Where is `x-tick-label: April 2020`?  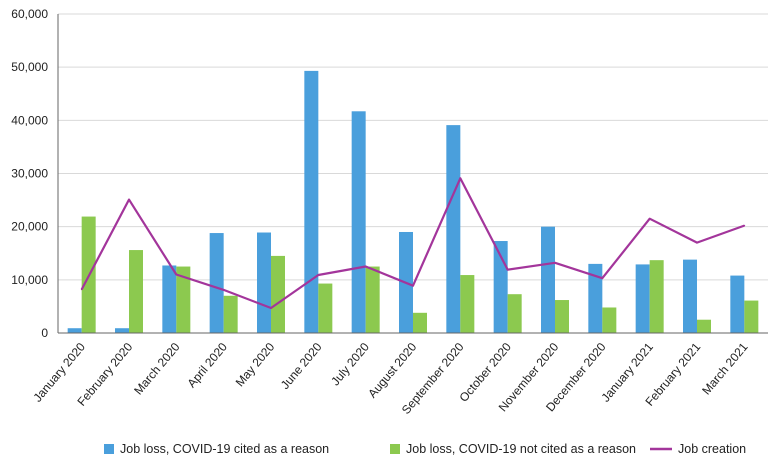 x-tick-label: April 2020 is located at coordinates (207, 365).